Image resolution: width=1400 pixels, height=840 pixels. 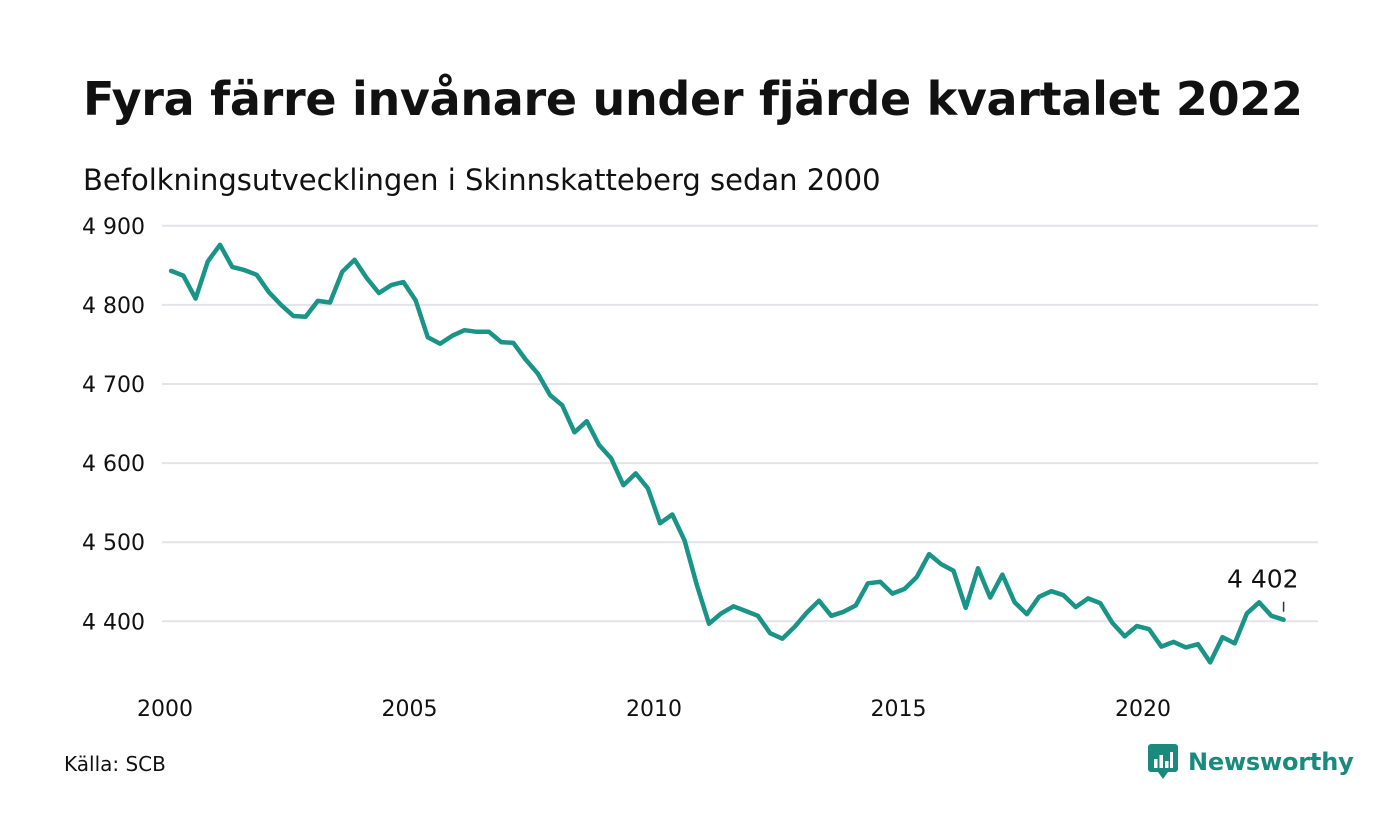 What do you see at coordinates (410, 709) in the screenshot?
I see `x-tick-label: 2005` at bounding box center [410, 709].